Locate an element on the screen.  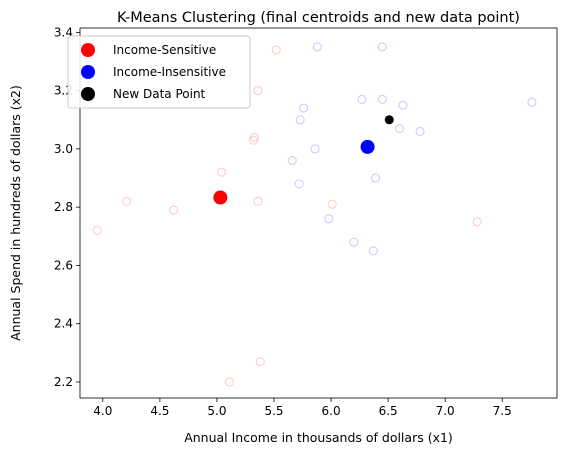
legend-label: Income-Sensitive is located at coordinates (164, 50).